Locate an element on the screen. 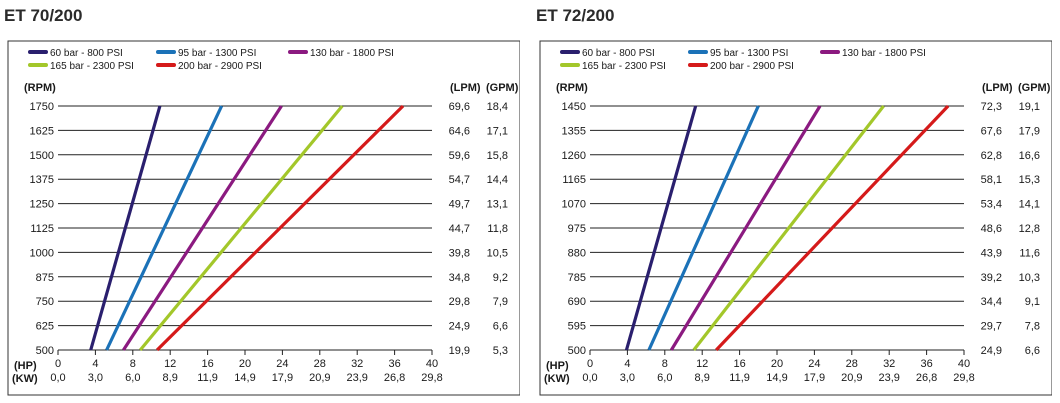  gpm-tick-label: 19,1 is located at coordinates (1029, 107).